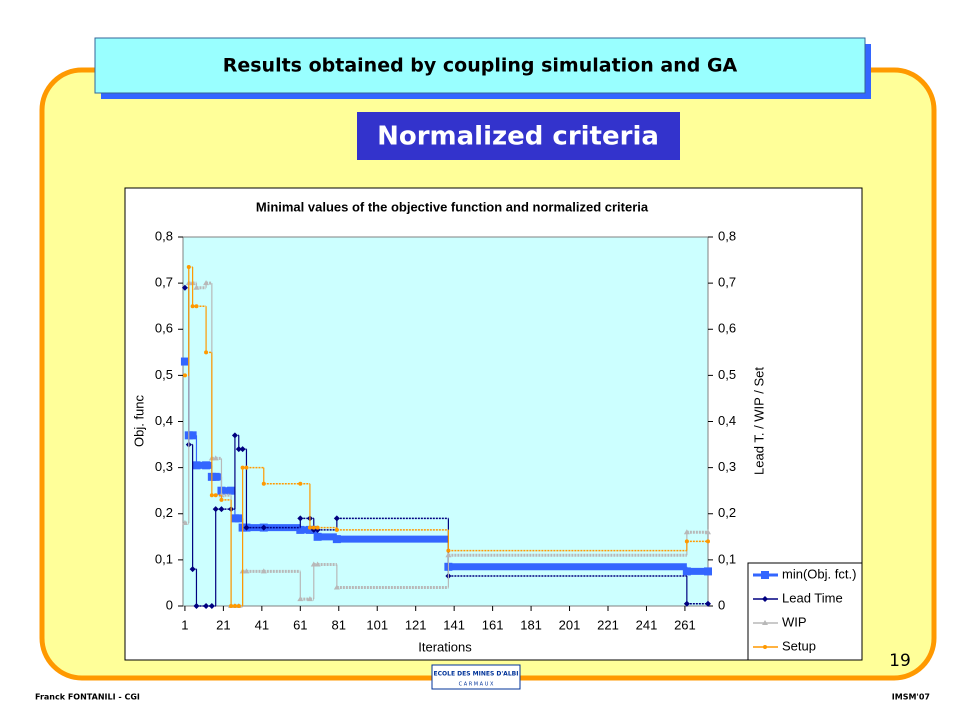  What do you see at coordinates (87, 697) in the screenshot?
I see `author: Franck FONTANILI - CGI` at bounding box center [87, 697].